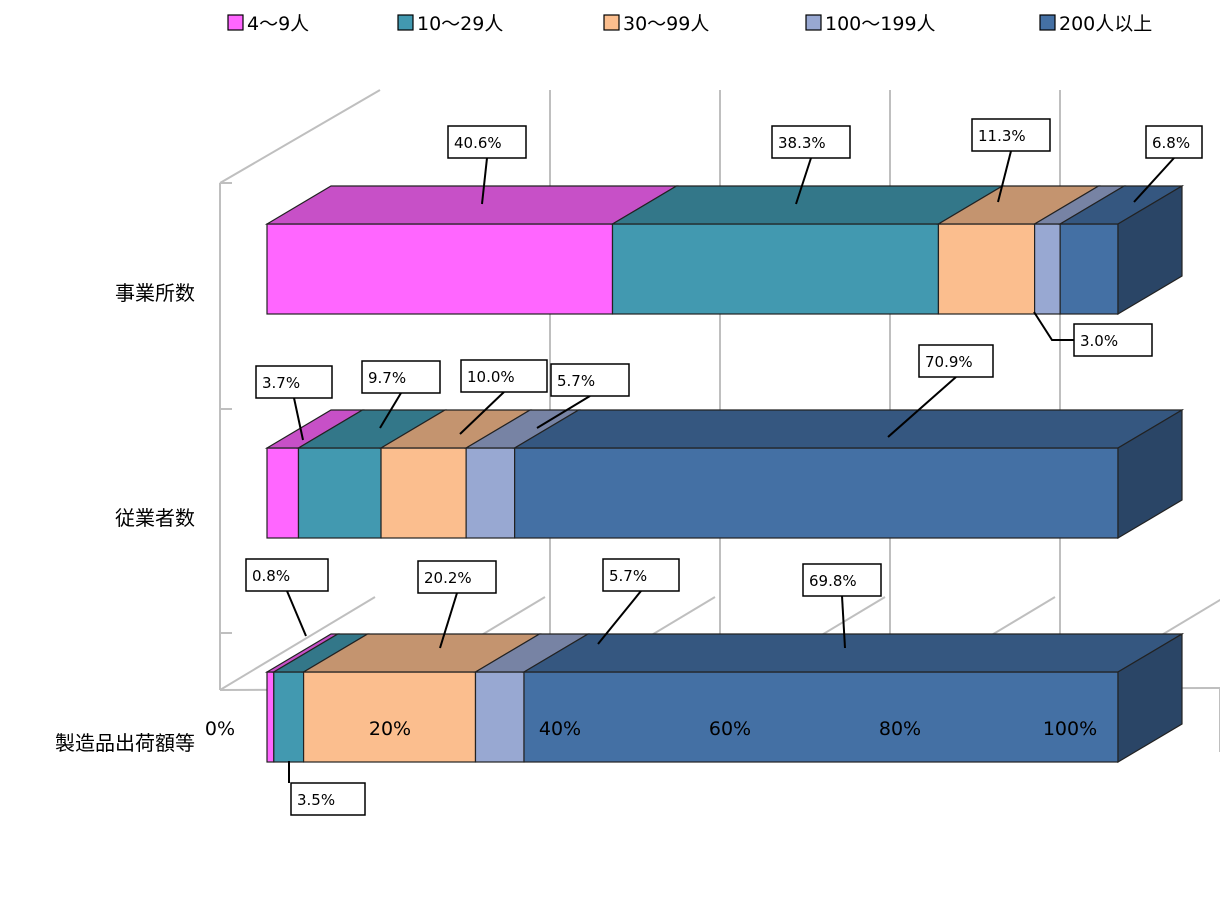 The image size is (1220, 901). Describe the element at coordinates (460, 24) in the screenshot. I see `legend-label: 10〜29人` at that location.